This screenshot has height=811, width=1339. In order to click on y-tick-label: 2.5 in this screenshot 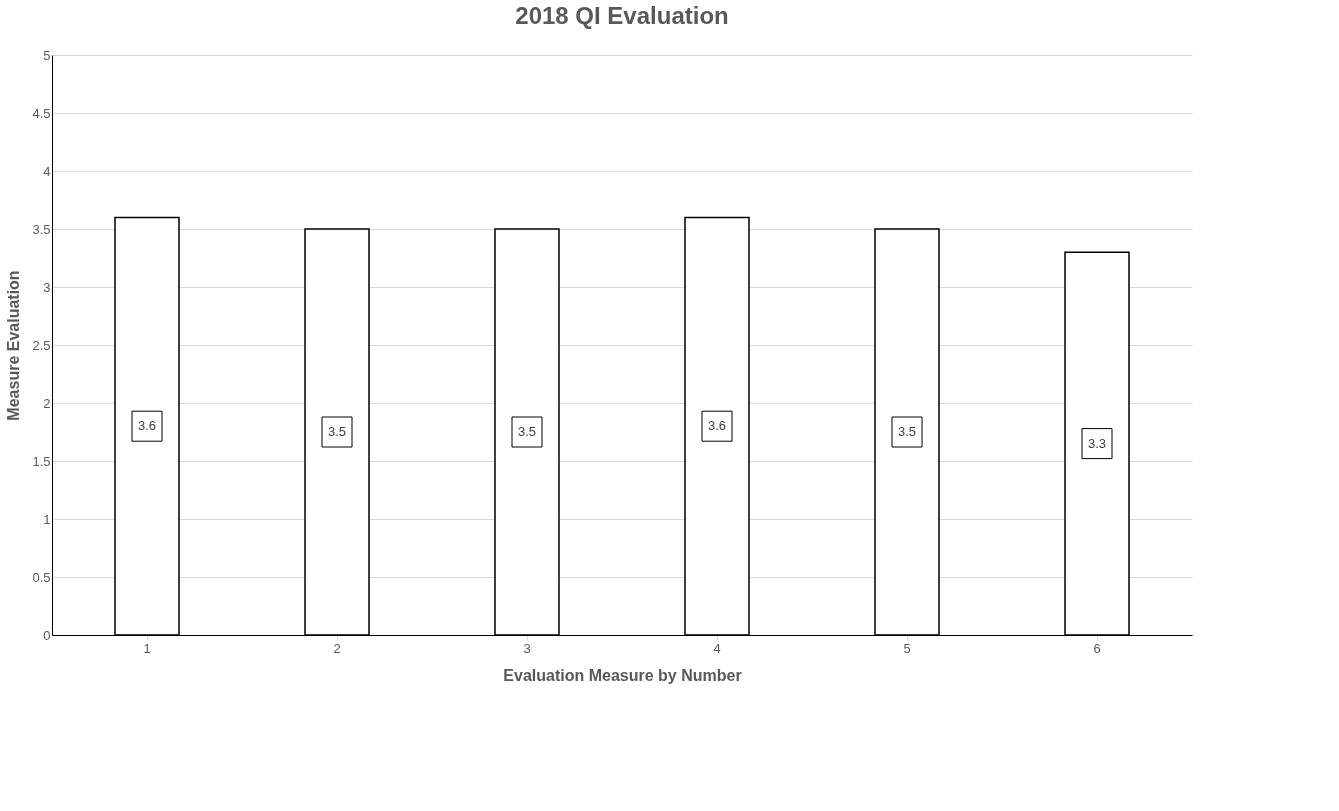, I will do `click(41, 345)`.